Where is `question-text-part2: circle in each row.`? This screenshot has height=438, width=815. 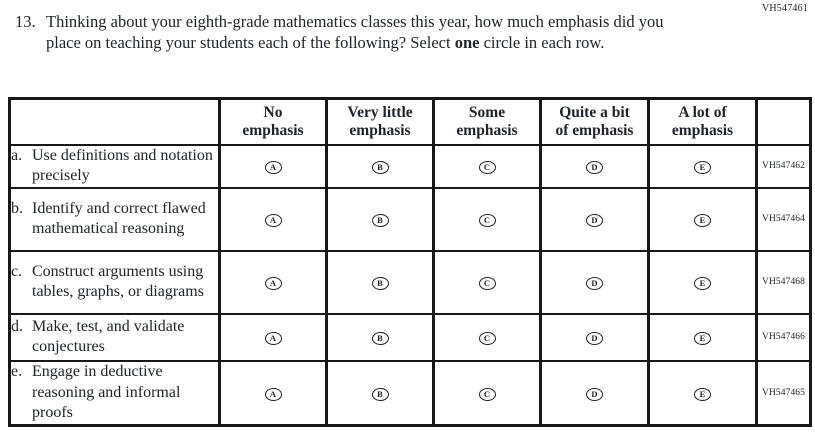
question-text-part2: circle in each row. is located at coordinates (542, 42).